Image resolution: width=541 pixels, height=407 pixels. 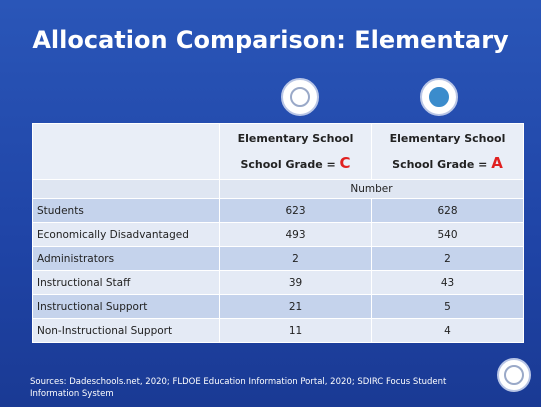 I want to click on value-cell: 623, so click(x=295, y=210).